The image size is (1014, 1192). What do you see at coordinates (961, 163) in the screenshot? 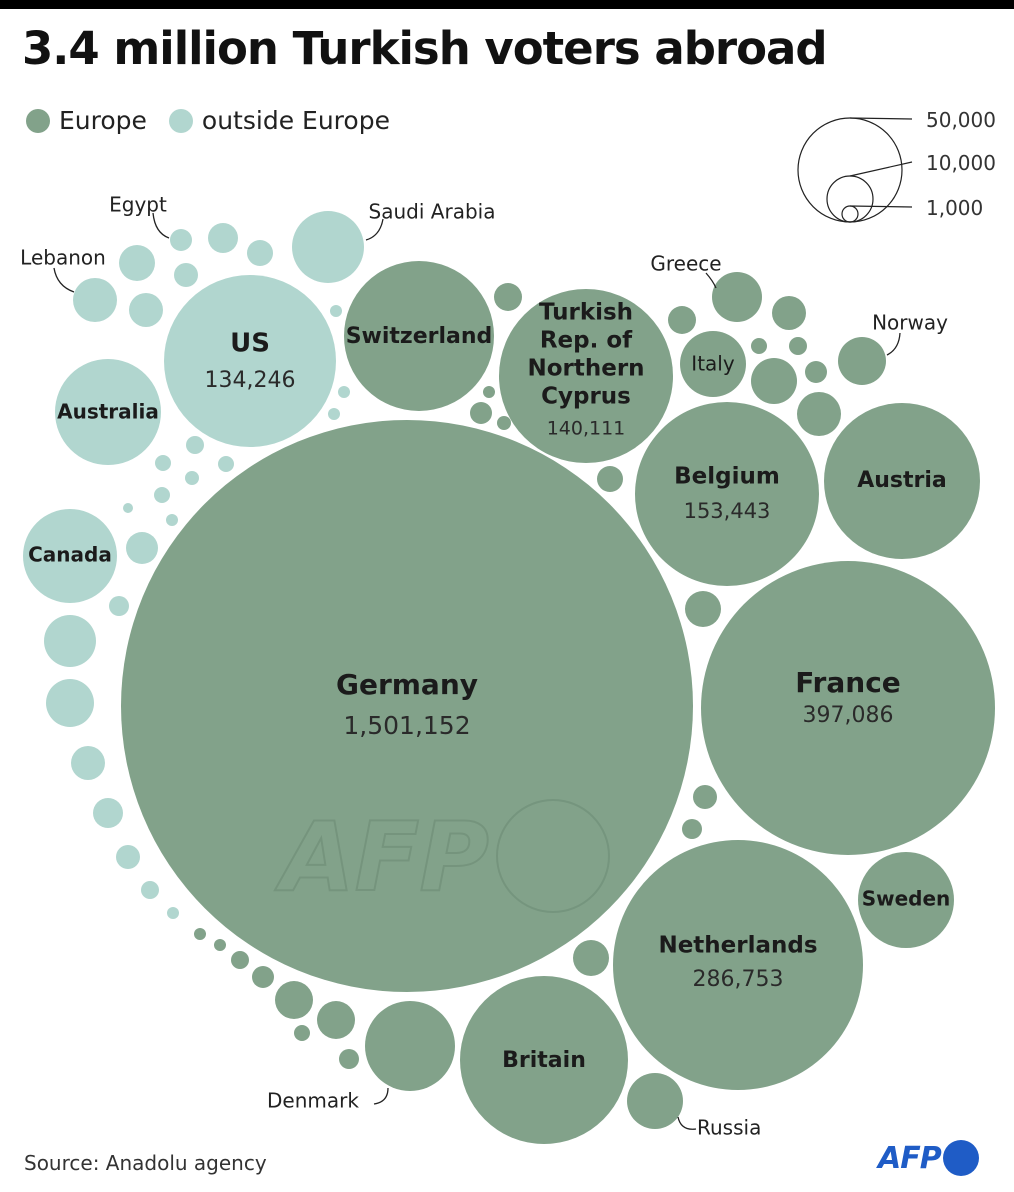
I see `size-legend-label: 10,000` at bounding box center [961, 163].